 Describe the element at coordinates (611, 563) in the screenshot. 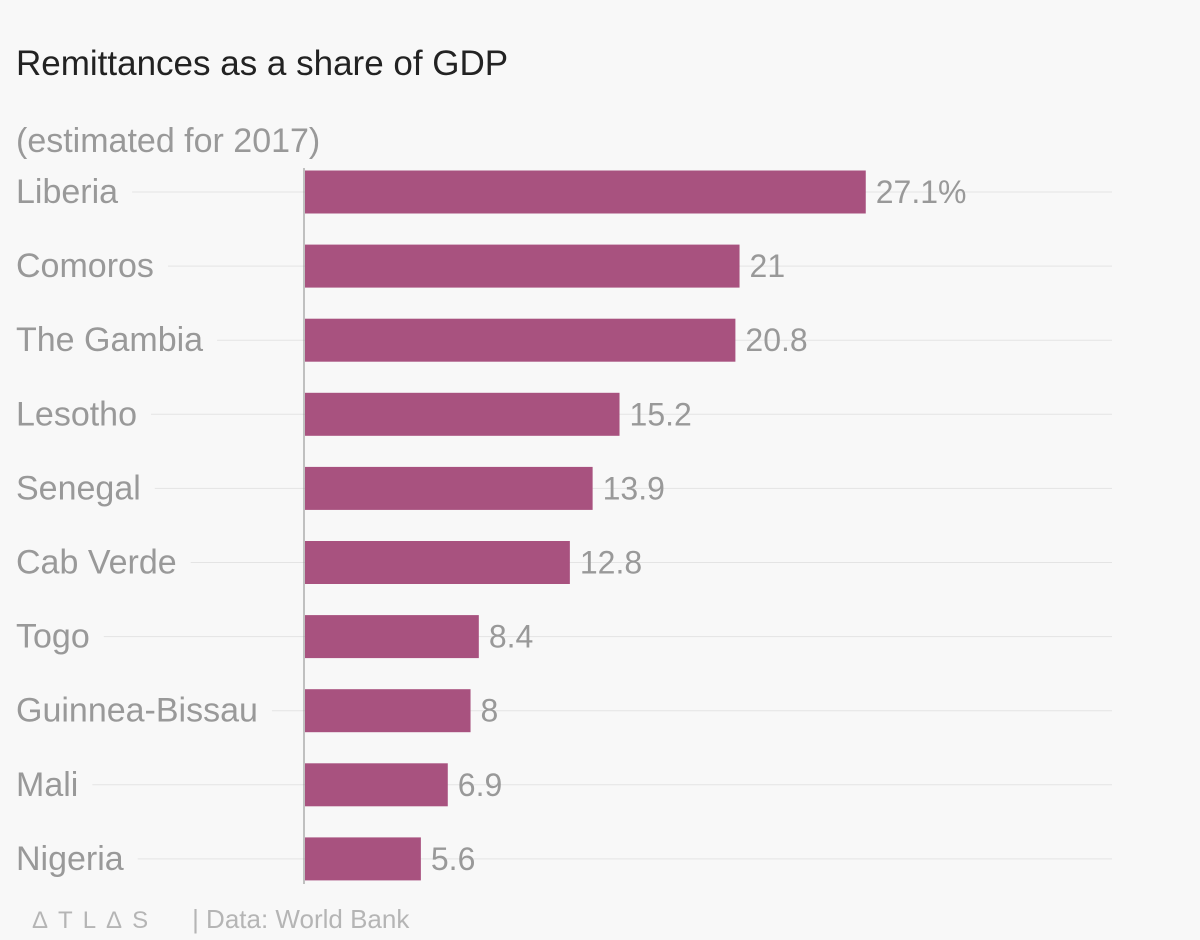

I see `value-label: 12.8` at that location.